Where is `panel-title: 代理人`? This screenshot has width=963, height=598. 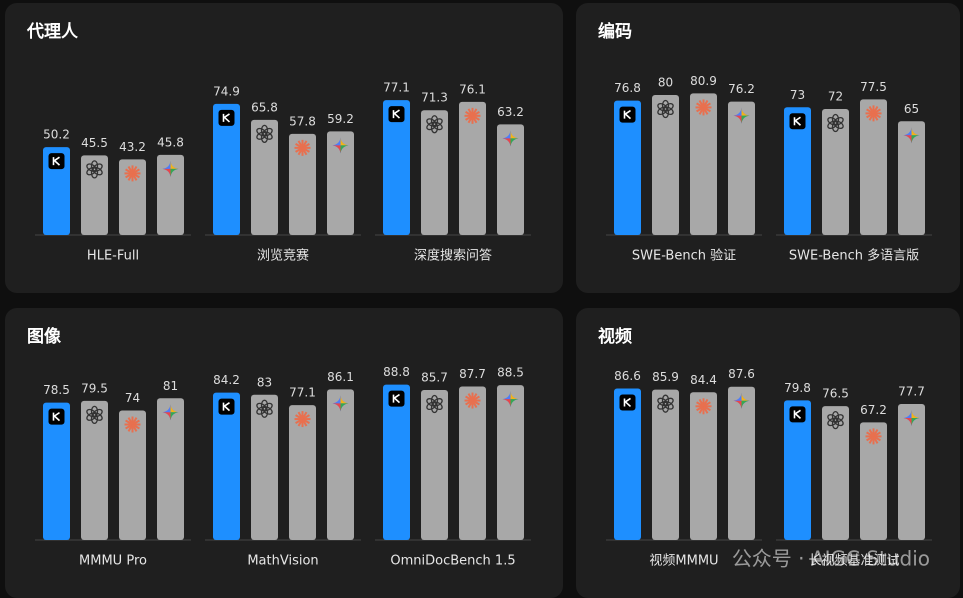 panel-title: 代理人 is located at coordinates (52, 31).